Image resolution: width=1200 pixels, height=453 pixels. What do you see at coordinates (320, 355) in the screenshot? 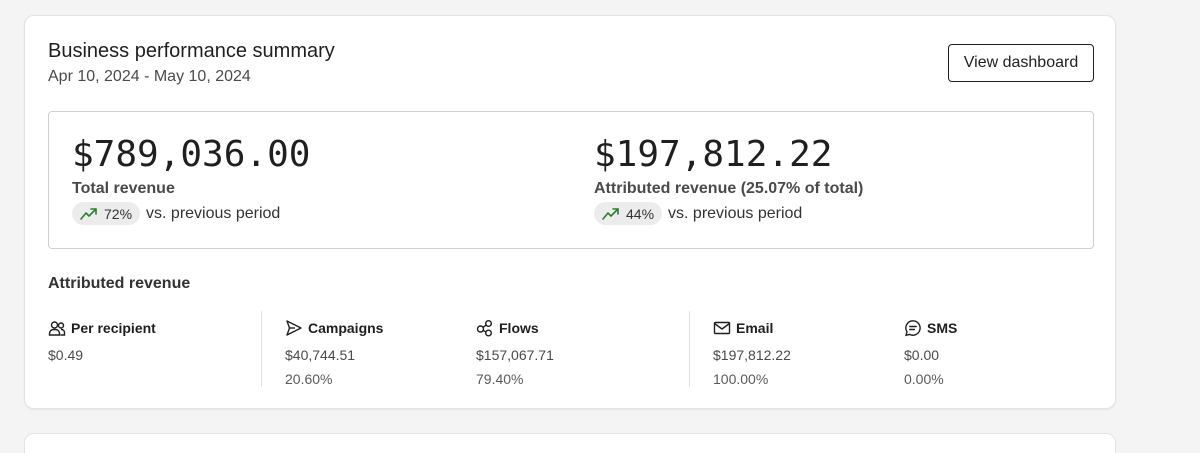
I see `metric-value: $40,744.51` at bounding box center [320, 355].